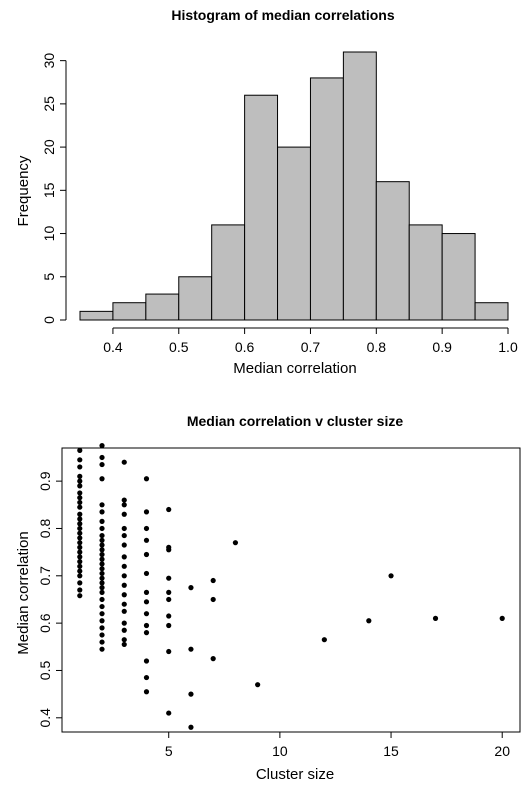 The height and width of the screenshot is (785, 524). What do you see at coordinates (169, 751) in the screenshot?
I see `scatter-x-tick-label: 5` at bounding box center [169, 751].